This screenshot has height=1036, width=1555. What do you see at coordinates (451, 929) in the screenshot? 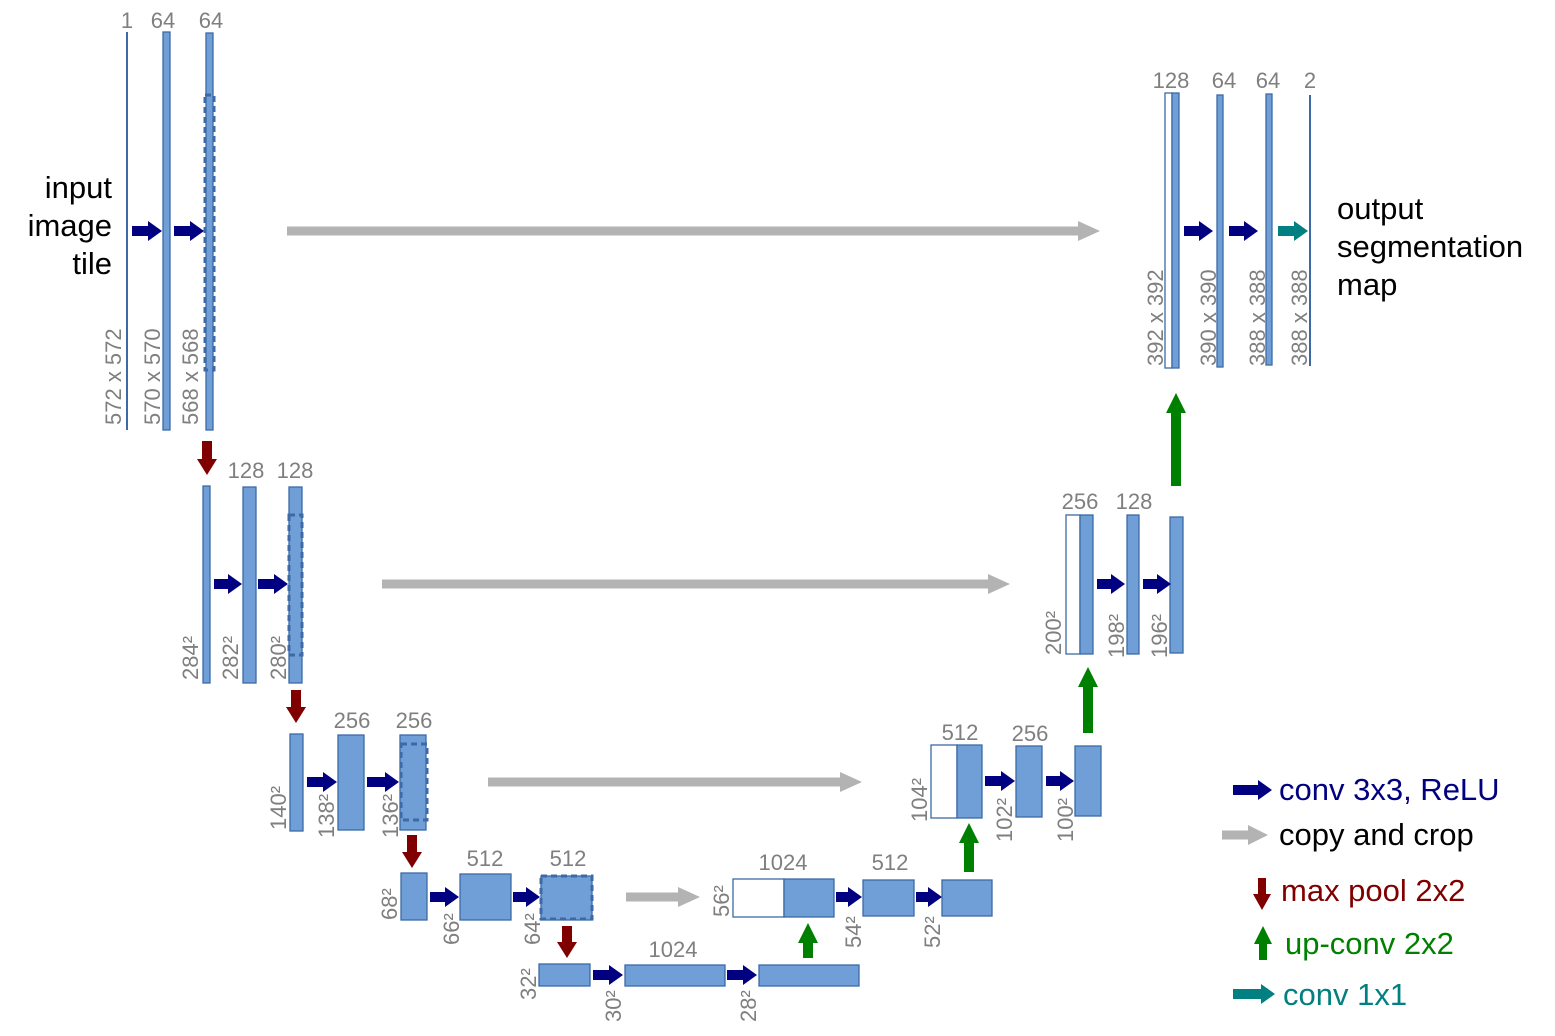
I see `spatial-size: 66²` at bounding box center [451, 929].